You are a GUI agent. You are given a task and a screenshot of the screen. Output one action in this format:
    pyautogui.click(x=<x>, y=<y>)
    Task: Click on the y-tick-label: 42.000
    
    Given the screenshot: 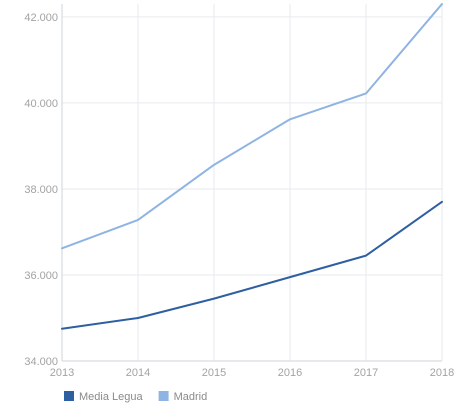 What is the action you would take?
    pyautogui.click(x=41, y=18)
    